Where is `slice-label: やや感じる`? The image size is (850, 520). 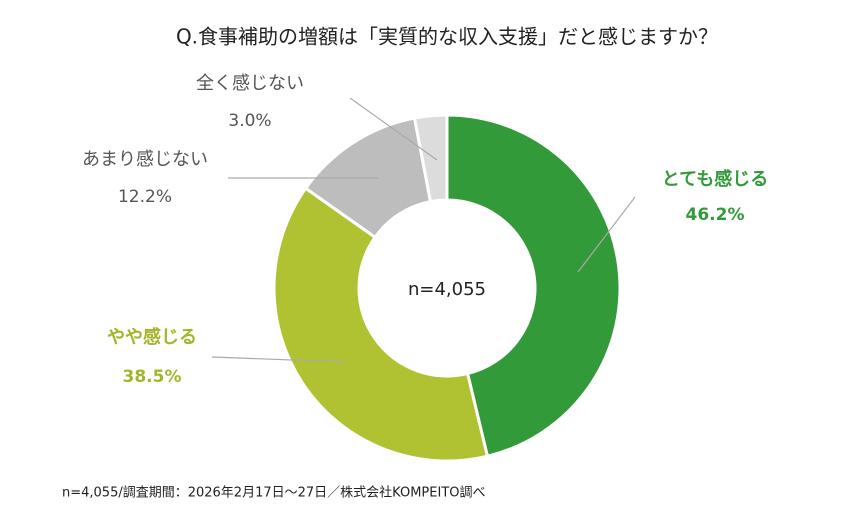 slice-label: やや感じる is located at coordinates (152, 337).